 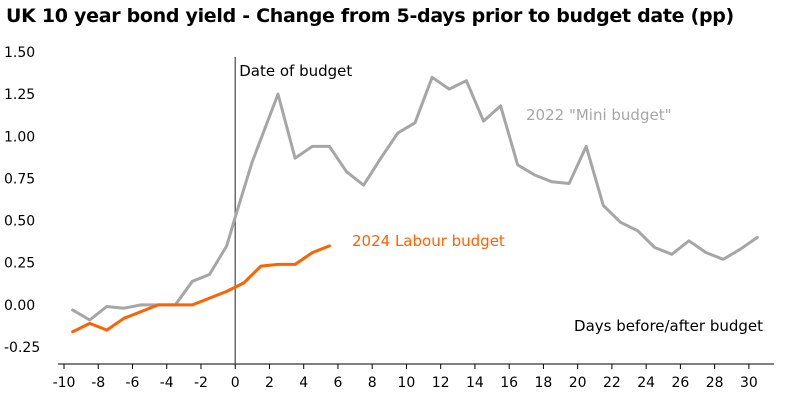 I want to click on y-tick-label: 1.25, so click(x=19, y=95).